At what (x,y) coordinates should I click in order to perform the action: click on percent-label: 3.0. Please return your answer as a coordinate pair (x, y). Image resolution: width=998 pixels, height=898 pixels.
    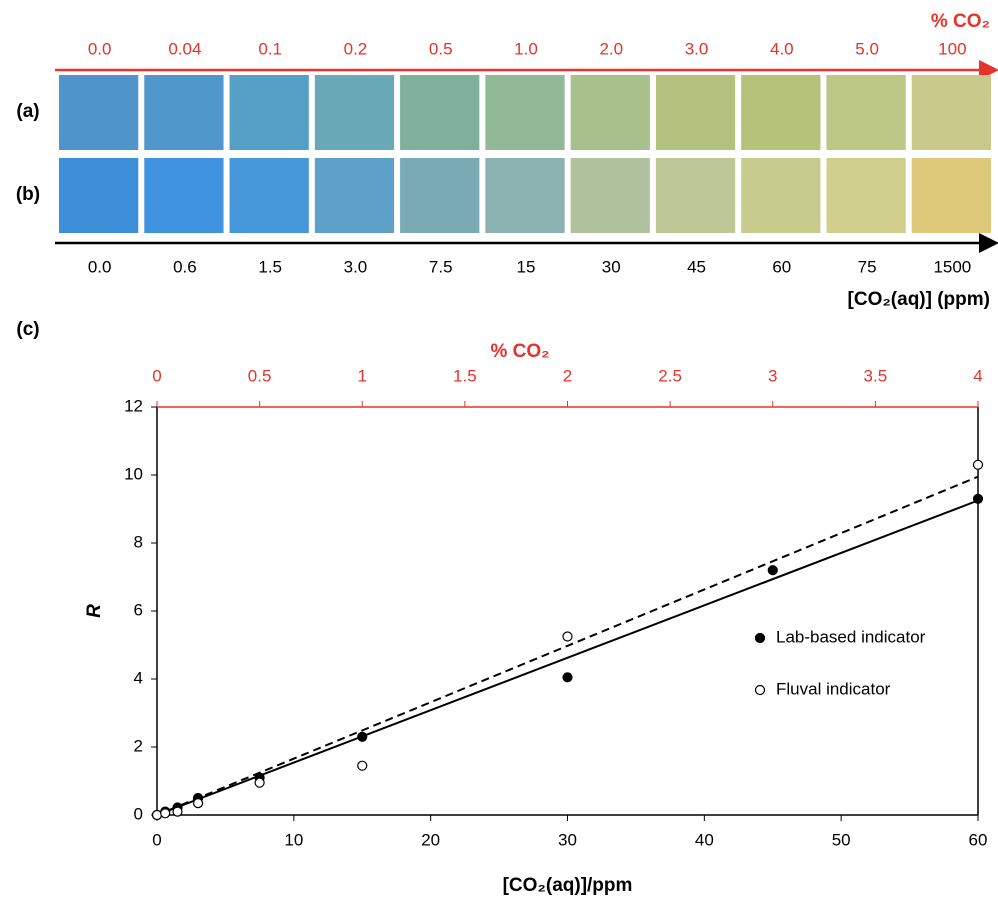
    Looking at the image, I should click on (697, 48).